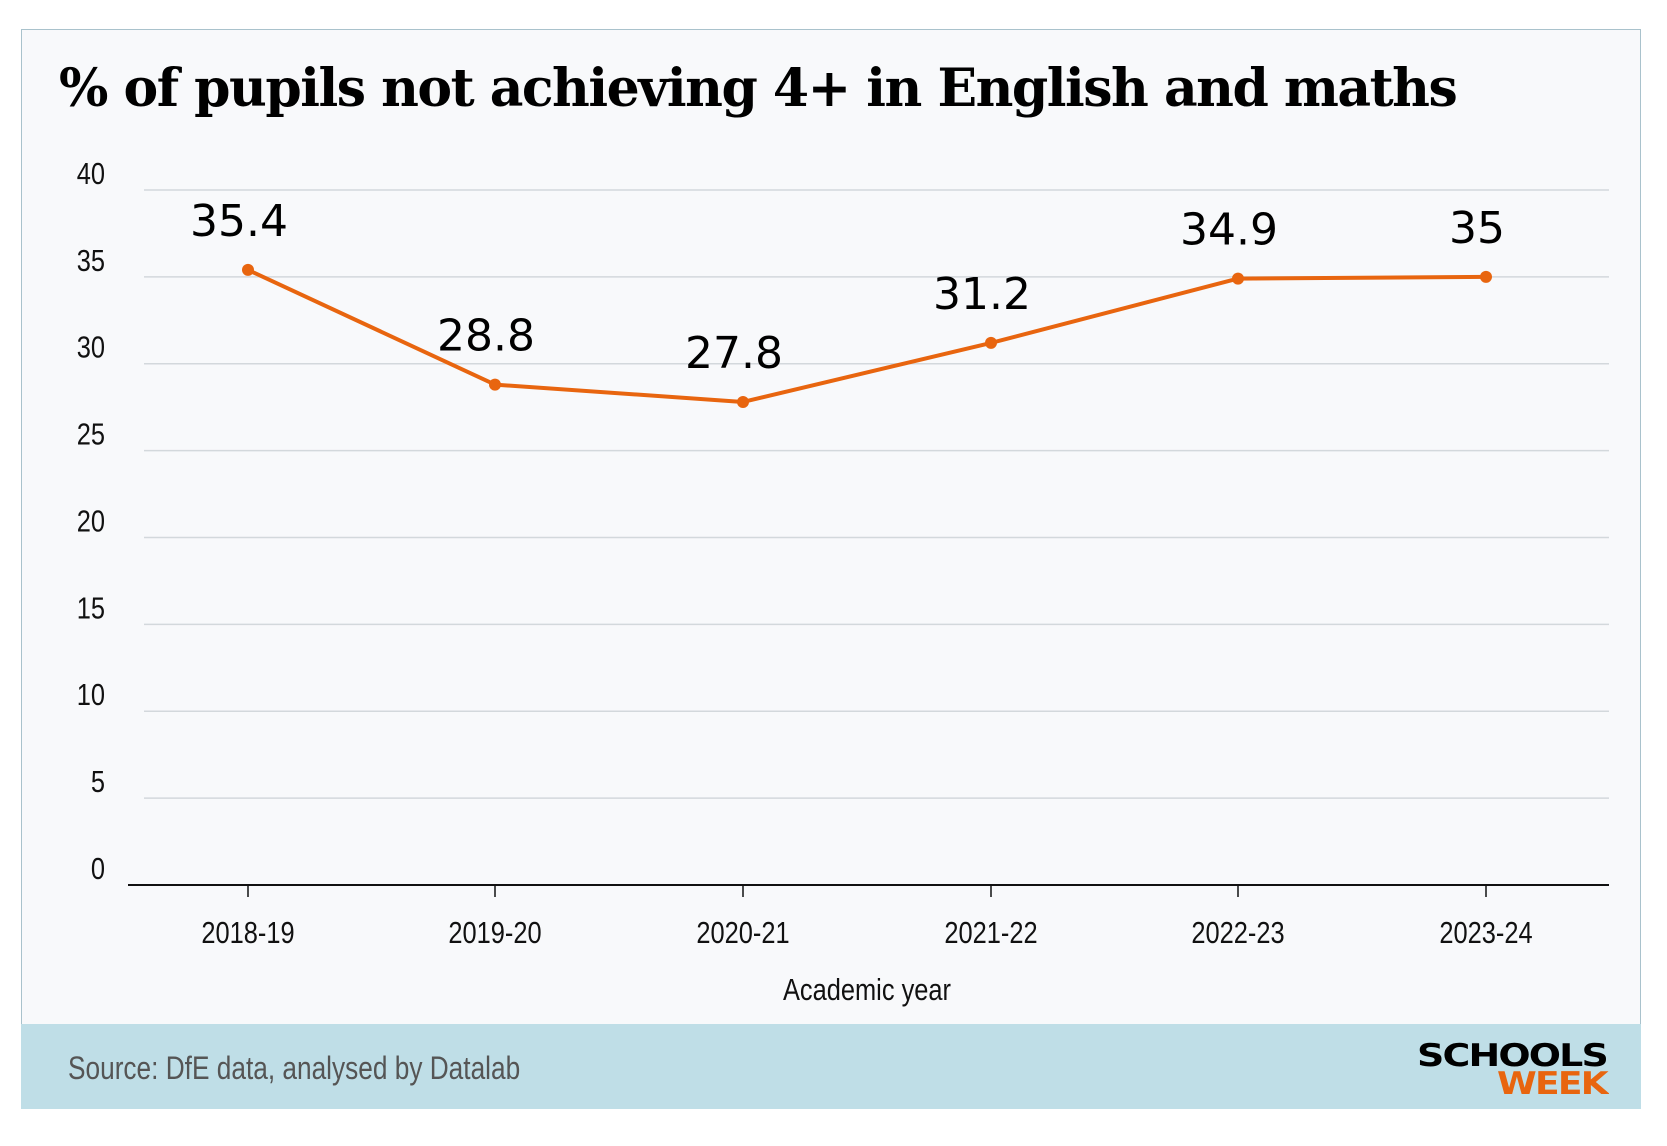 The width and height of the screenshot is (1667, 1146). Describe the element at coordinates (239, 221) in the screenshot. I see `data-label: 35.4` at that location.